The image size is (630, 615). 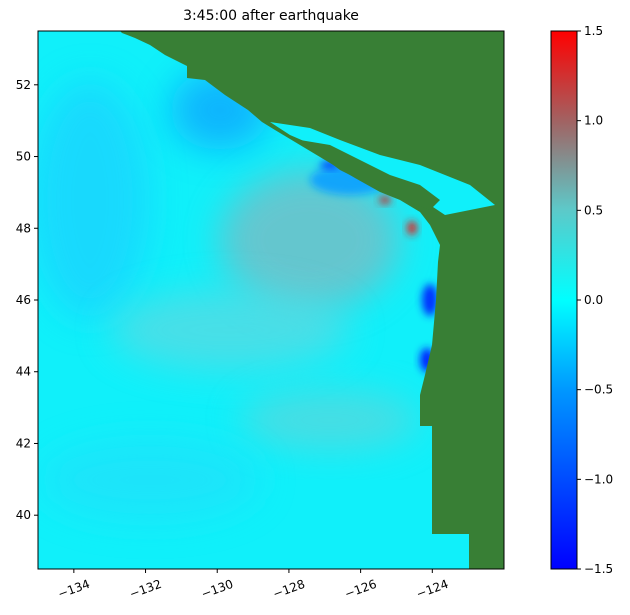 What do you see at coordinates (23, 228) in the screenshot?
I see `y-tick-label: 48` at bounding box center [23, 228].